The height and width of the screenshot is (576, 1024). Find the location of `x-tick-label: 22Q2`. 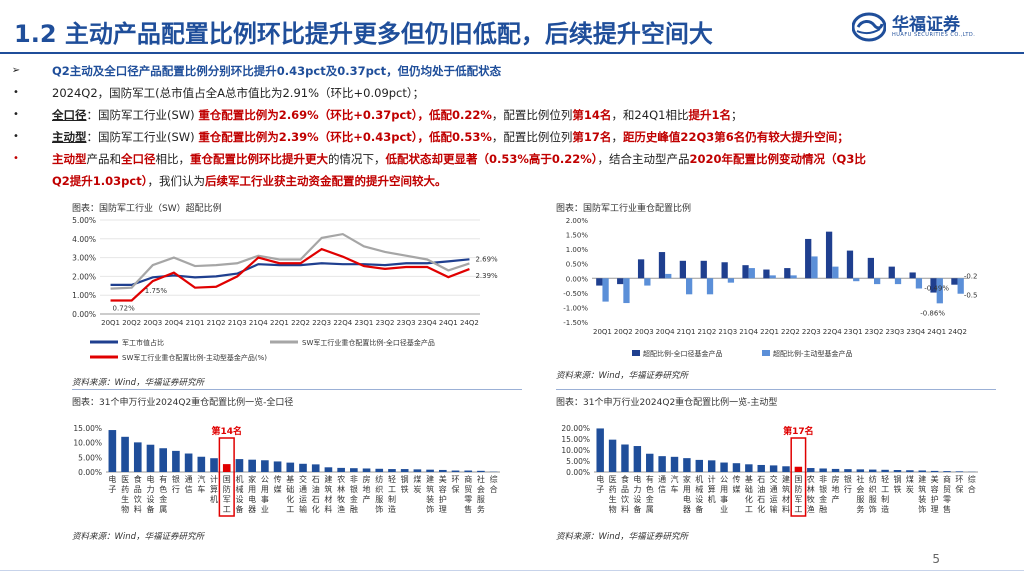

x-tick-label: 22Q2 is located at coordinates (790, 332).